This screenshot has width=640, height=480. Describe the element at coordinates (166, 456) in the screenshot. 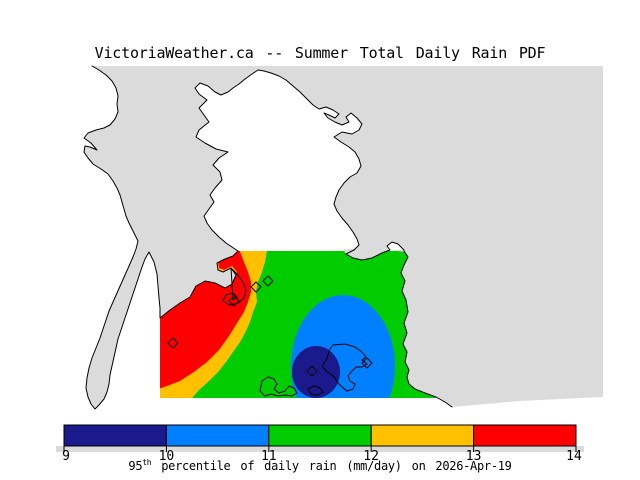

I see `colorbar-tick-10: 10` at that location.